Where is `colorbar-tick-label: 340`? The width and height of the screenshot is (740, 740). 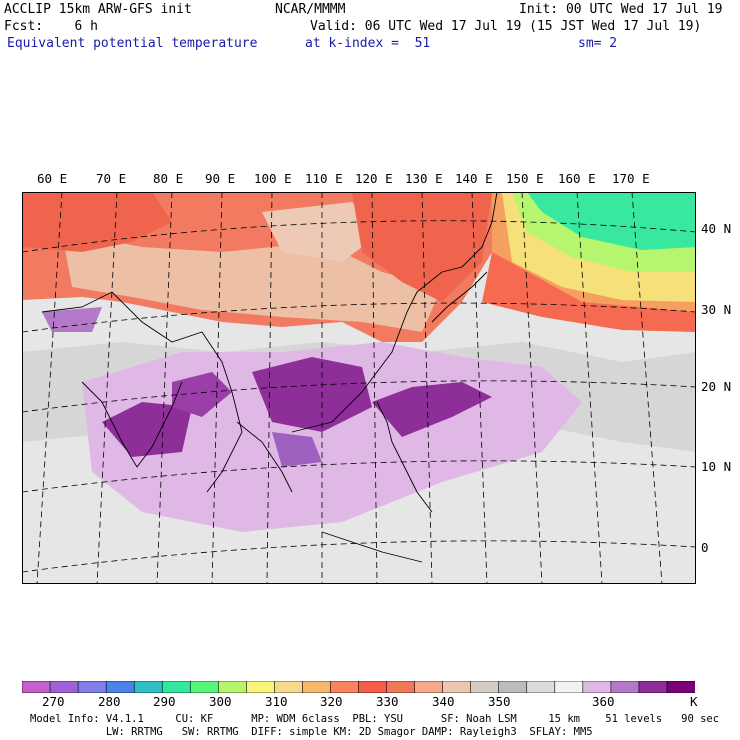
colorbar-tick-label: 340 is located at coordinates (443, 701).